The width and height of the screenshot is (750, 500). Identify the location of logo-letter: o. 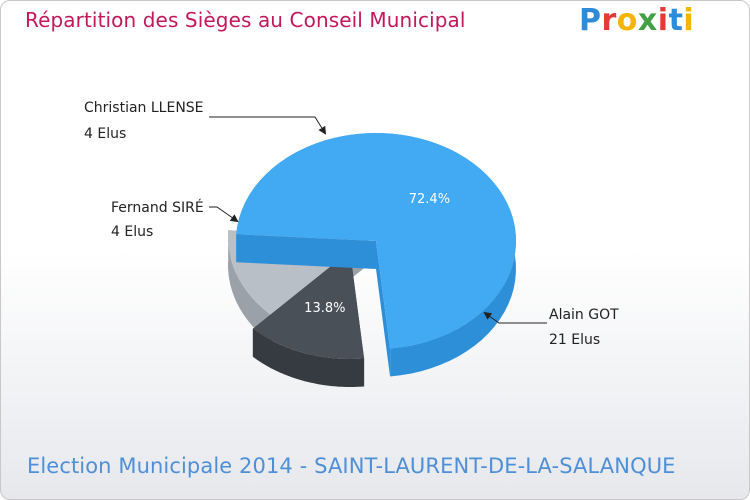
(627, 20).